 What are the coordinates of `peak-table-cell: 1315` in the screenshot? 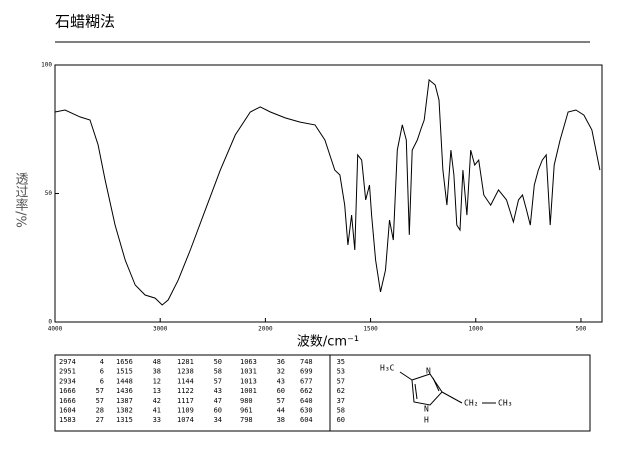 It's located at (124, 420).